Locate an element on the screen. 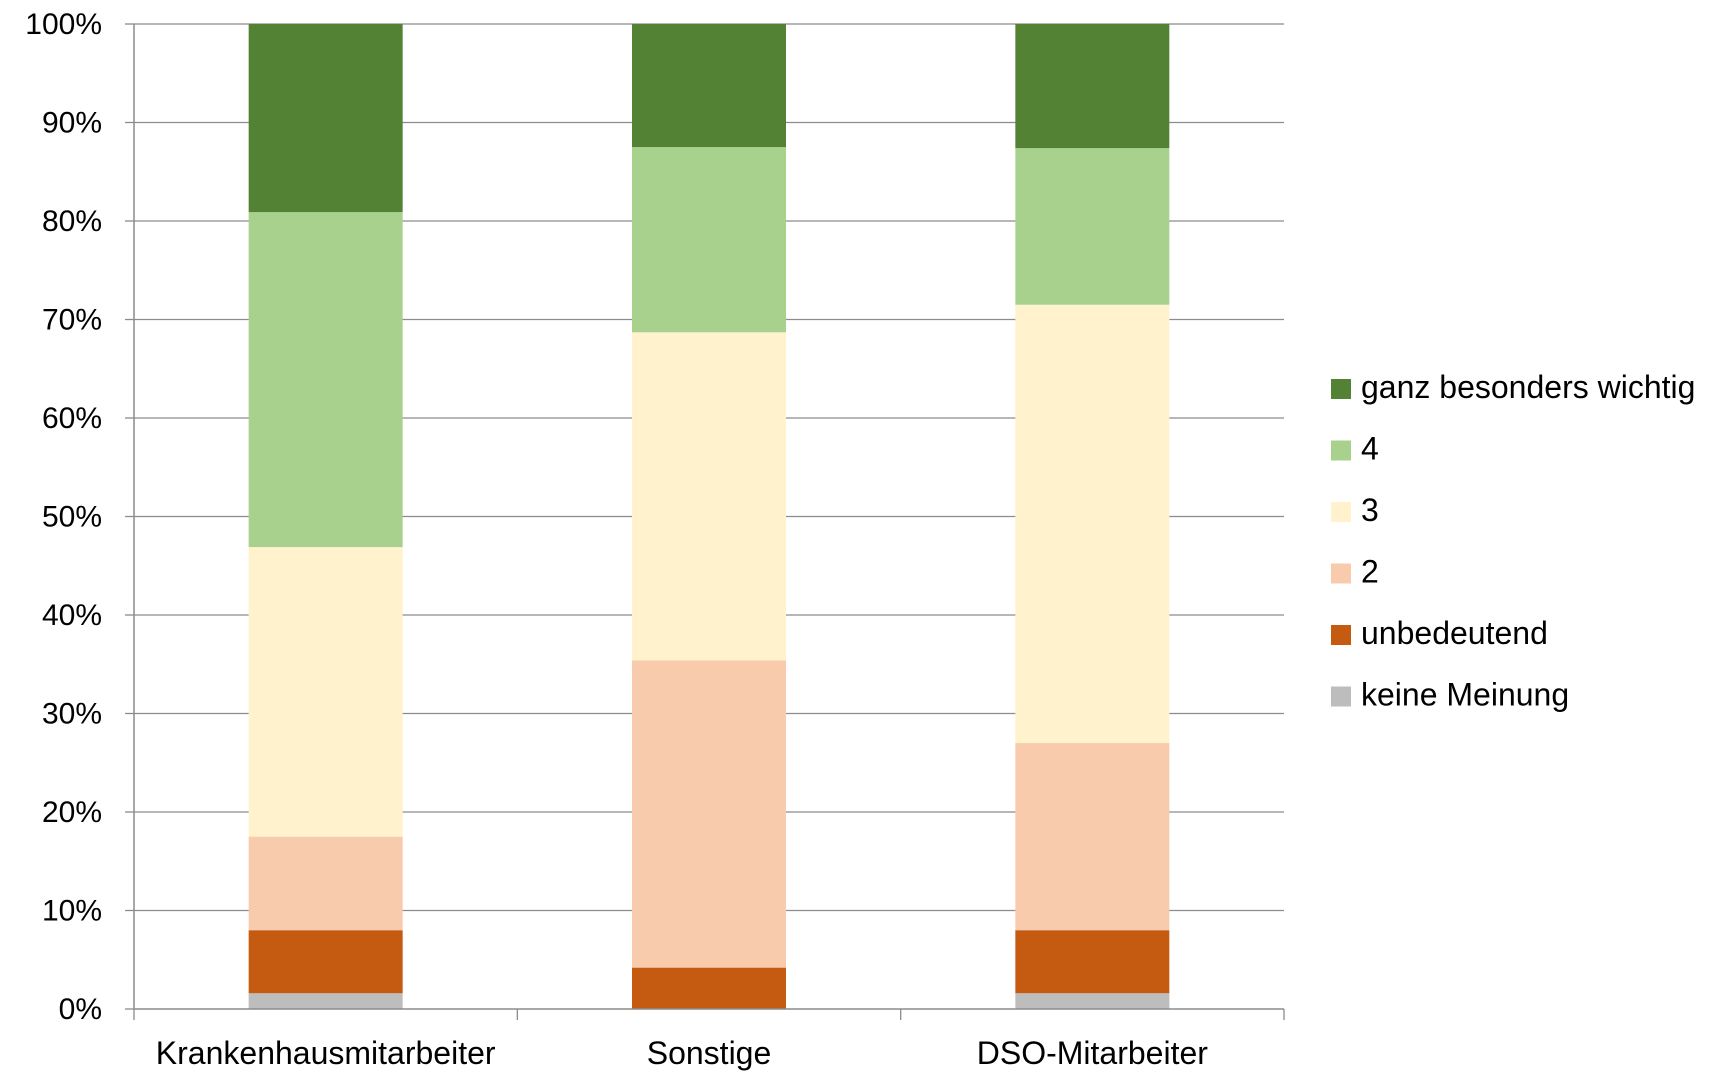  y-tick-label: 20% is located at coordinates (72, 812).